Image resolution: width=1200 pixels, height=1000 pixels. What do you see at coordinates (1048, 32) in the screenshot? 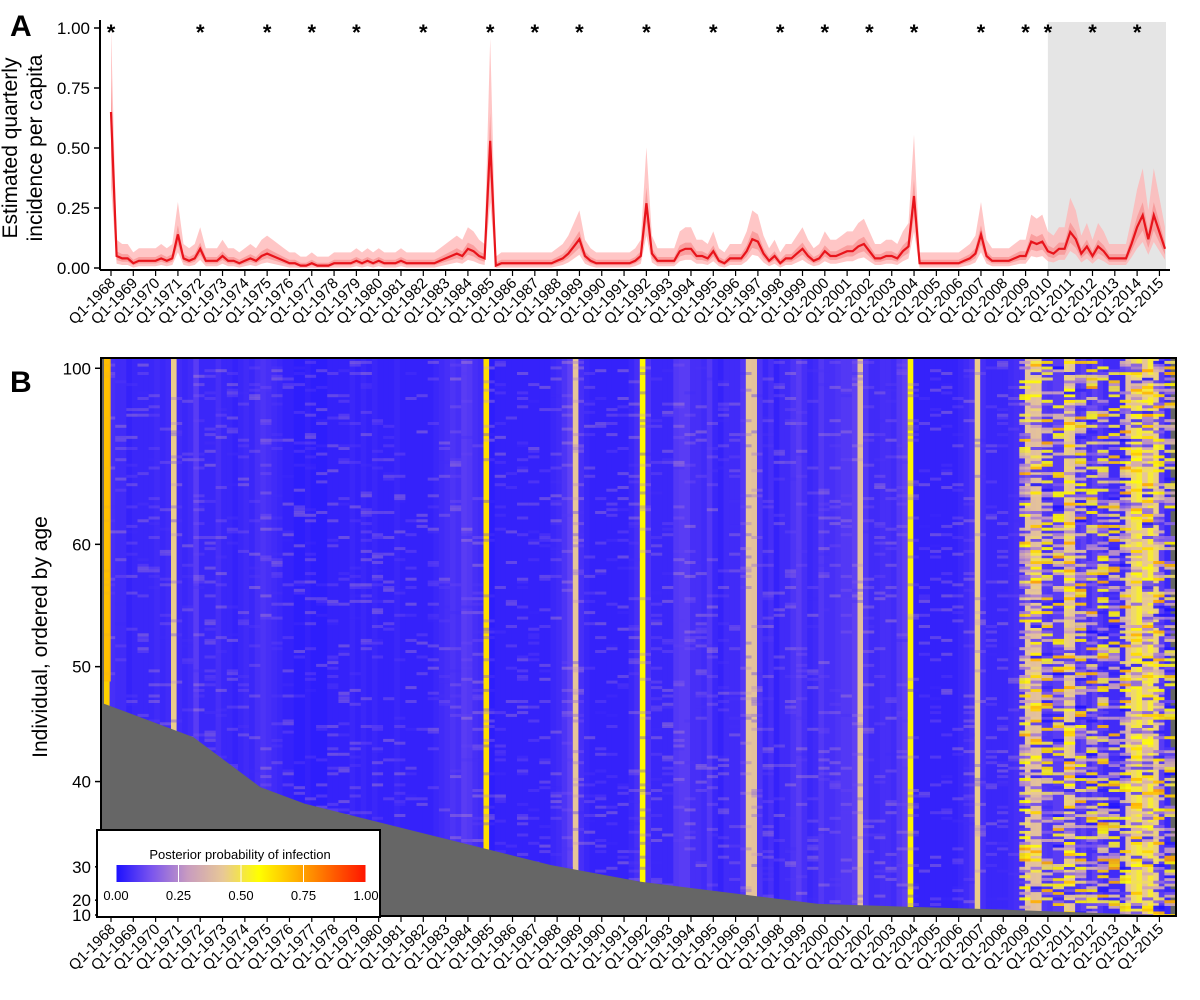
I see `star-marker-2010: *` at bounding box center [1048, 32].